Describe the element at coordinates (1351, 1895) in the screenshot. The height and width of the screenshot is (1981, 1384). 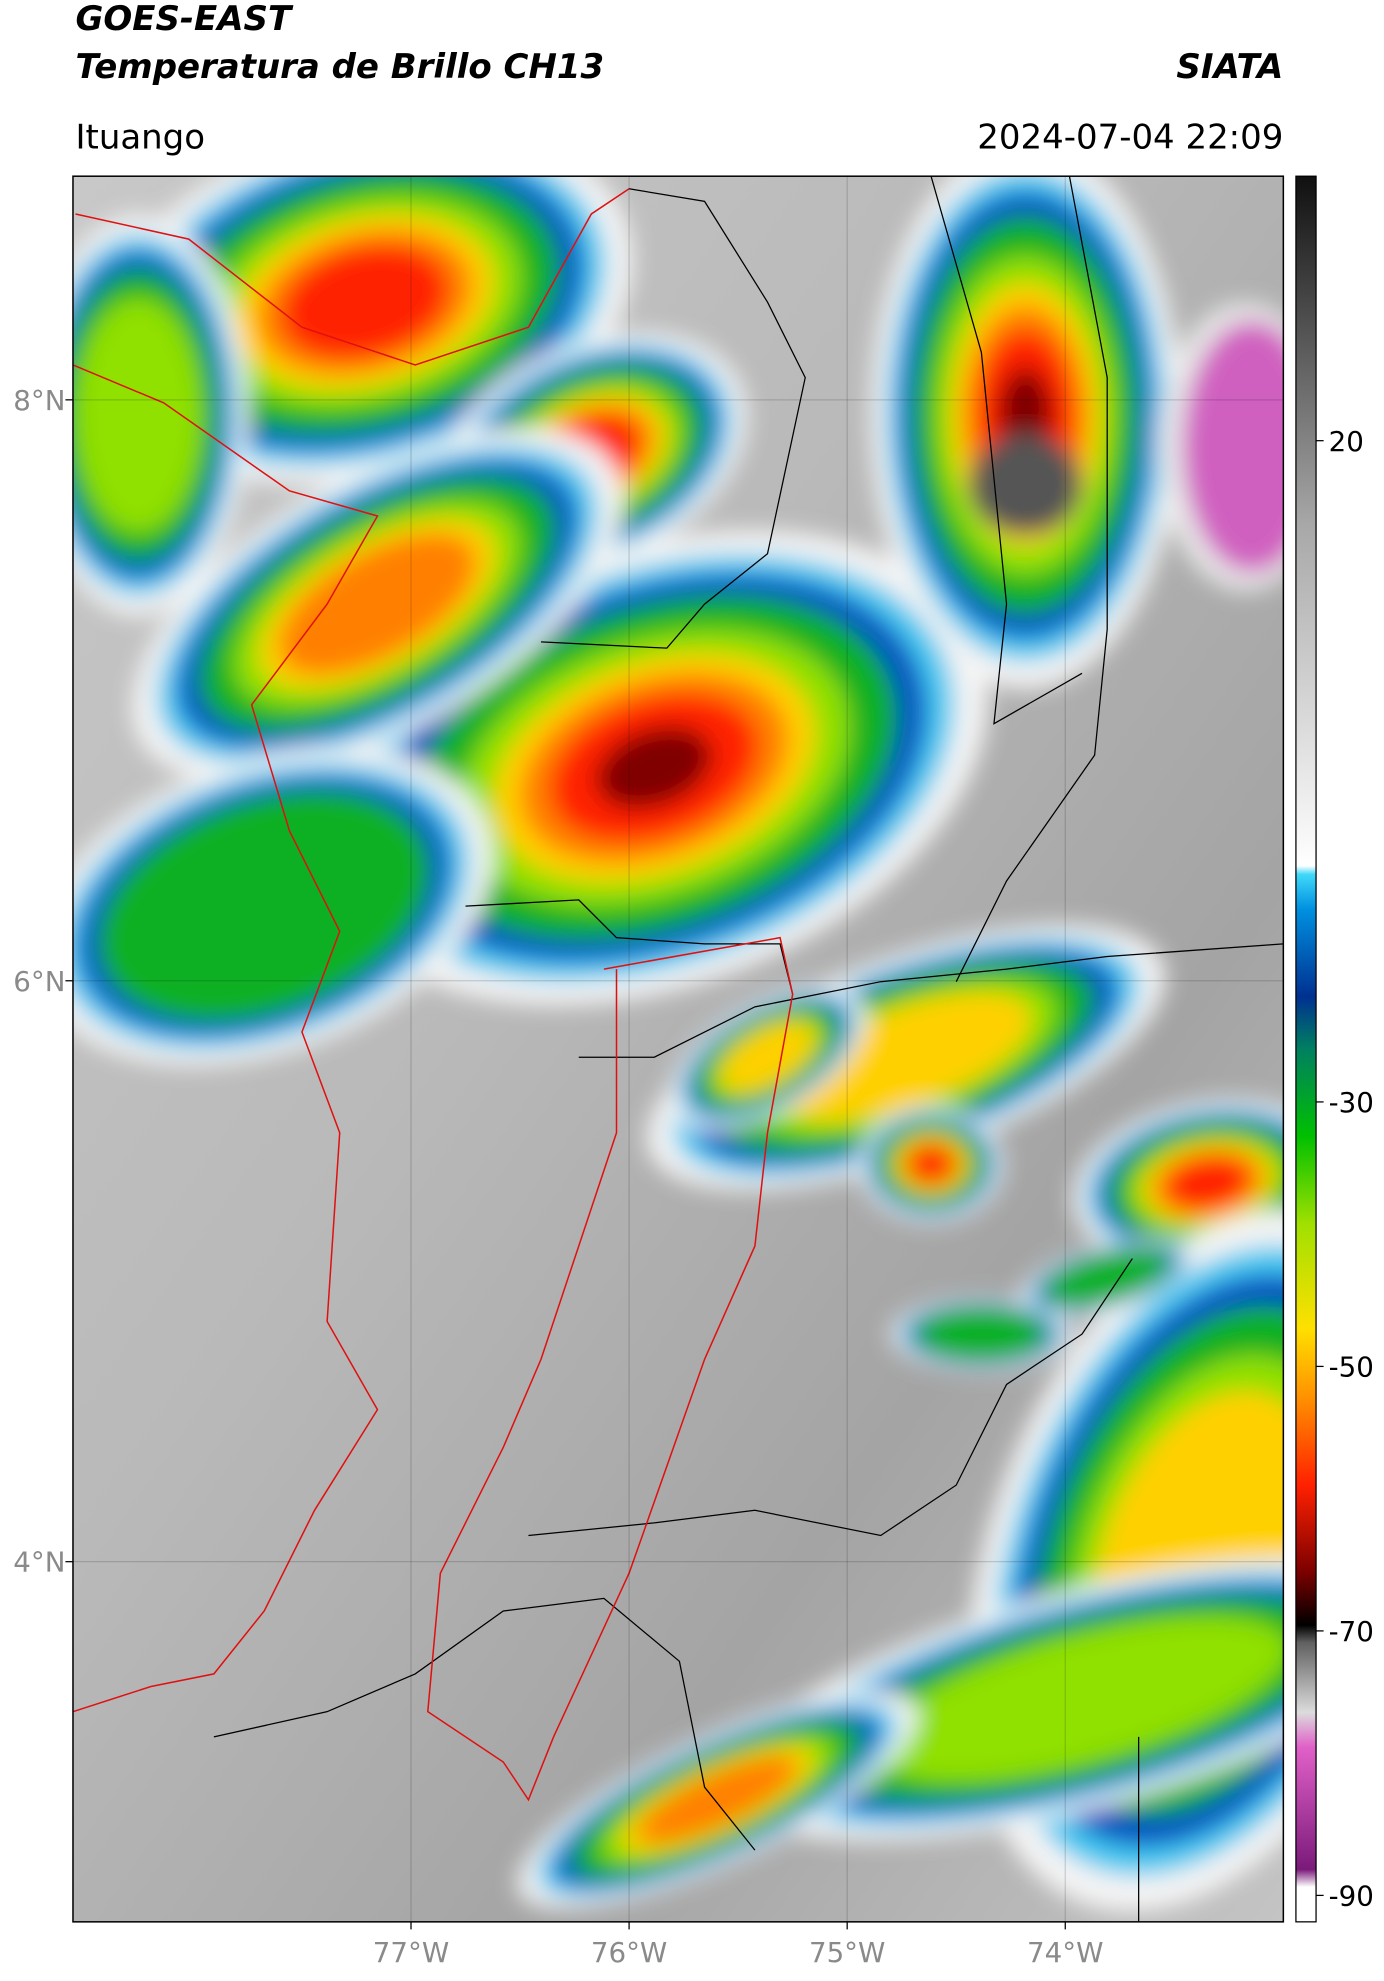
I see `colorbar-tick-label: -90` at that location.